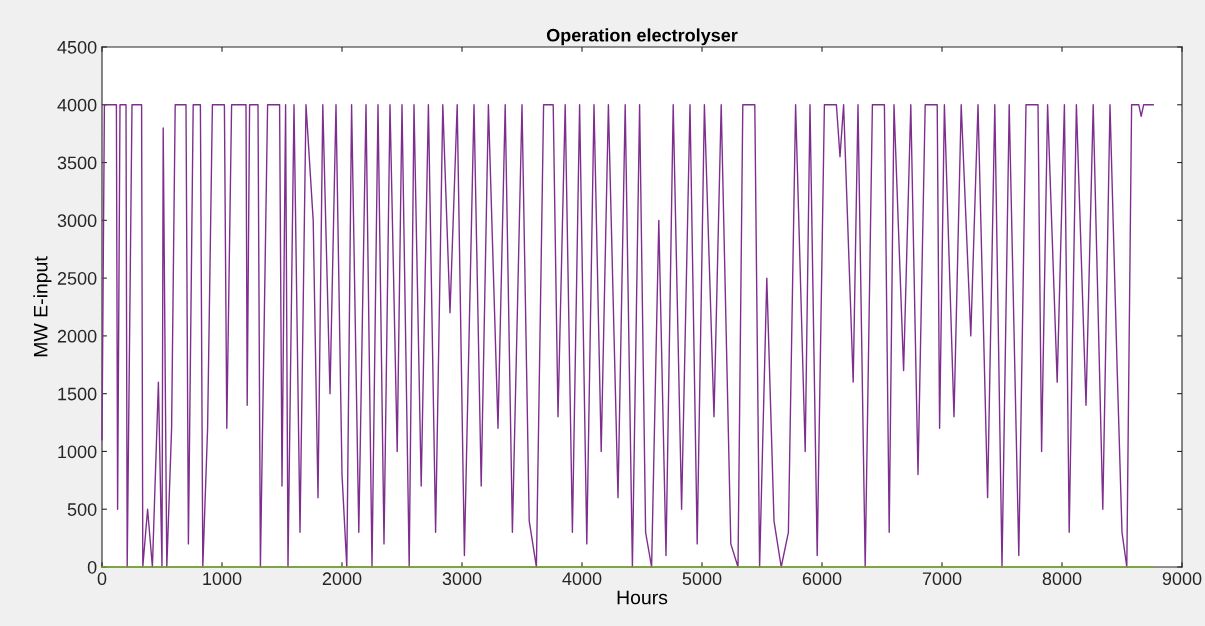 The image size is (1205, 626). Describe the element at coordinates (462, 579) in the screenshot. I see `x-tick-label: 3000` at that location.